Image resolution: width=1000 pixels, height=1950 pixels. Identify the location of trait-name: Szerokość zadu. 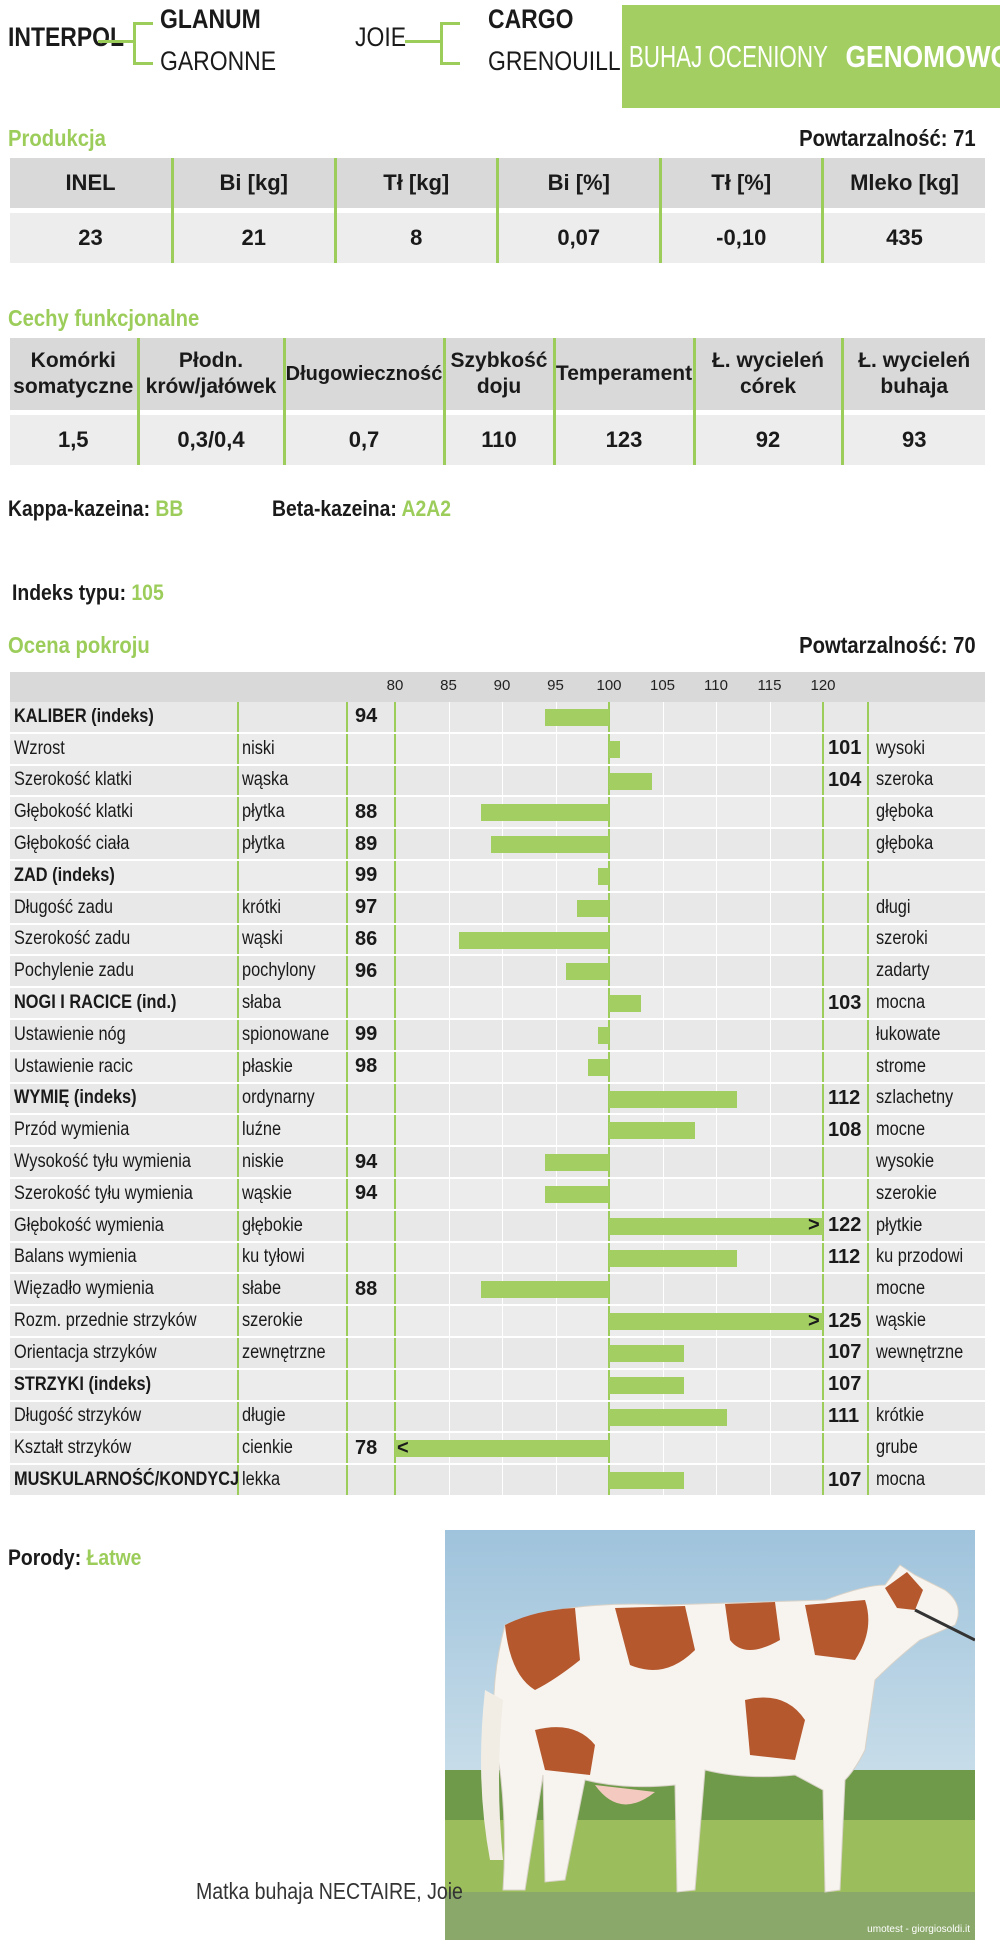
(126, 940).